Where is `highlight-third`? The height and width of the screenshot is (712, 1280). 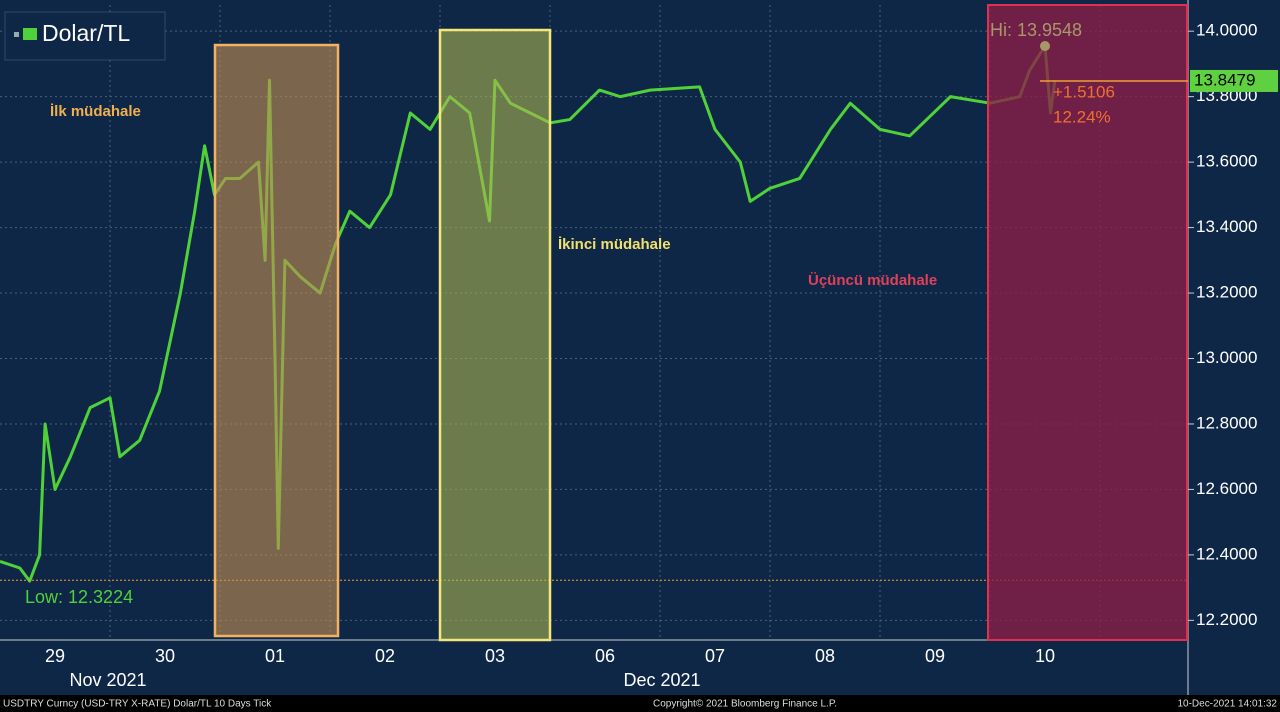
highlight-third is located at coordinates (1087, 322).